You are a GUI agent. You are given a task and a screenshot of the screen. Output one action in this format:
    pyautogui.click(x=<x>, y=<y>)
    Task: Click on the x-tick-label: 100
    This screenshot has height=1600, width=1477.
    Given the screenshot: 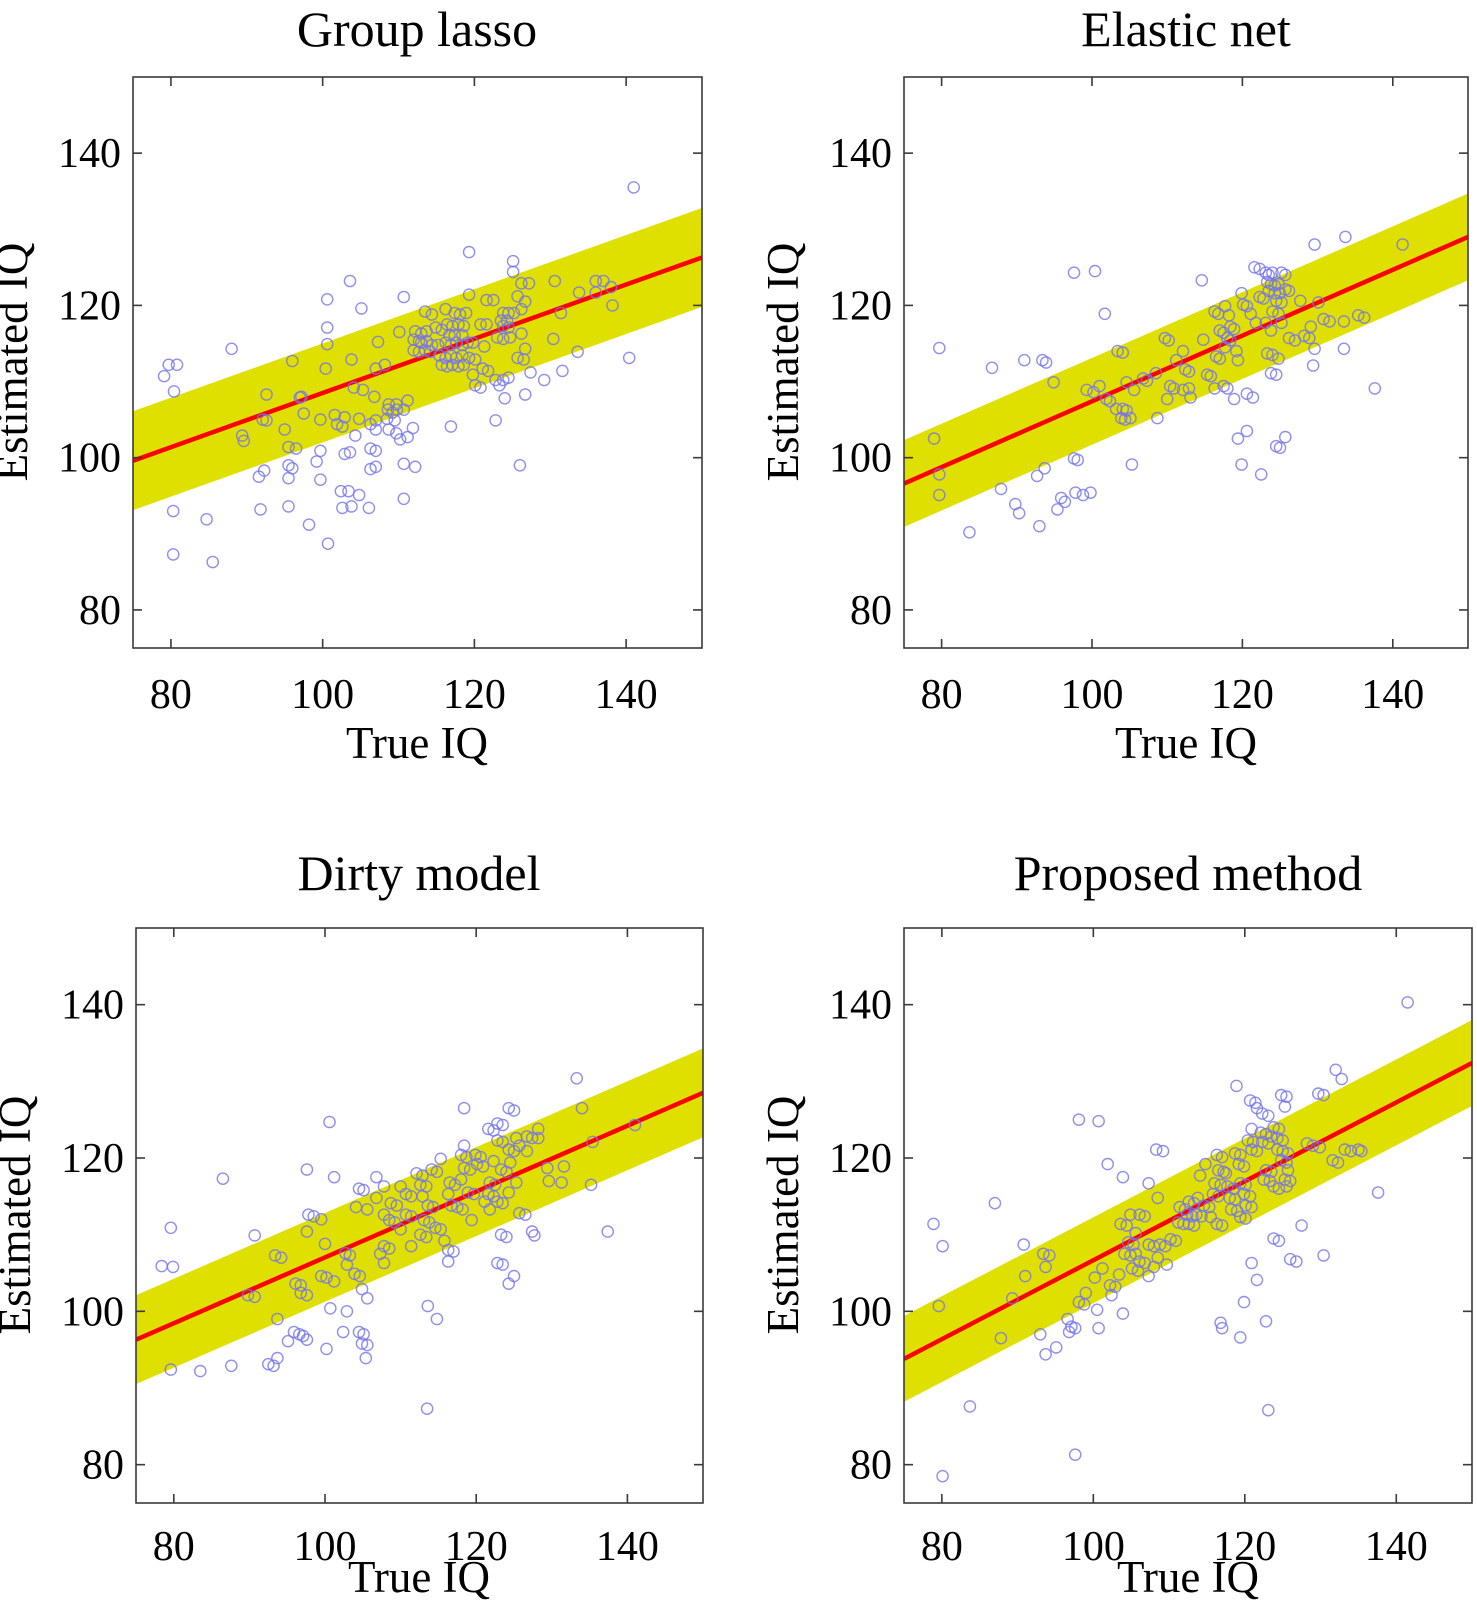 What is the action you would take?
    pyautogui.click(x=322, y=695)
    